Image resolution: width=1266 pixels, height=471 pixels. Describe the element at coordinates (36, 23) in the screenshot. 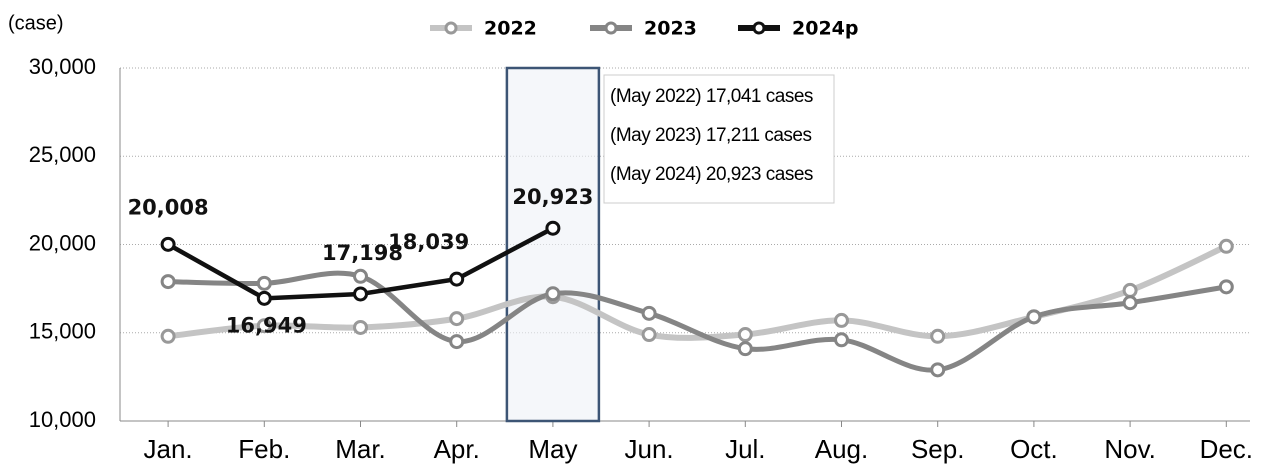

I see `y-unit: (case)` at that location.